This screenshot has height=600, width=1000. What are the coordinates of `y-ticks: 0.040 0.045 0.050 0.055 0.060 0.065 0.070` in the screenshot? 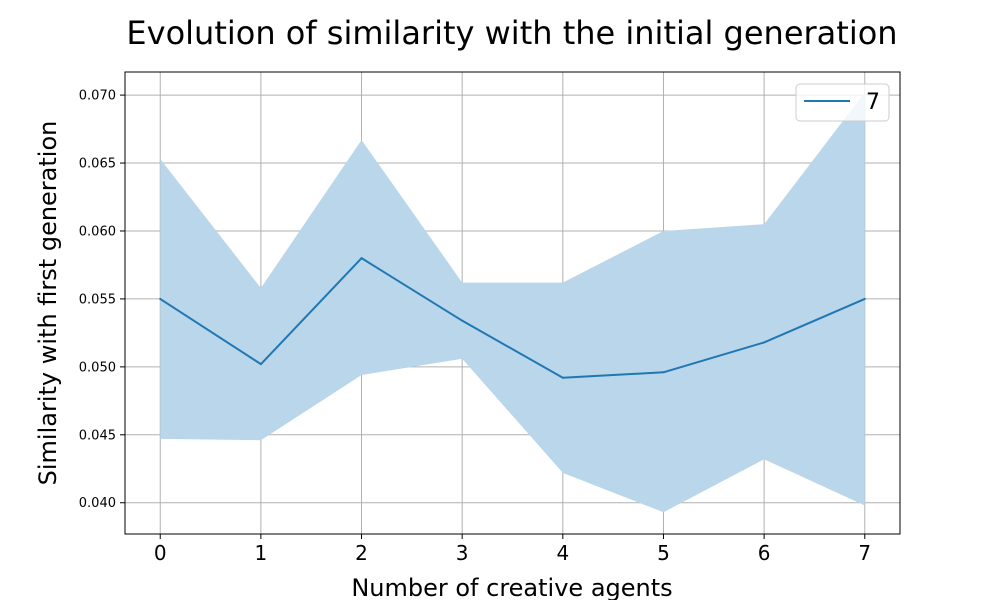 It's located at (102, 300).